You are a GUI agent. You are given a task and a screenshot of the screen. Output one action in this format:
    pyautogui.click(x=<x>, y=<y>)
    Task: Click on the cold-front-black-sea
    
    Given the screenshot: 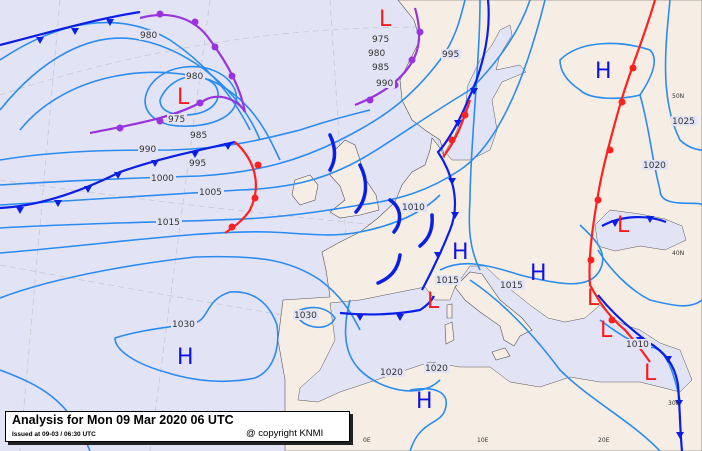 What is the action you would take?
    pyautogui.click(x=634, y=221)
    